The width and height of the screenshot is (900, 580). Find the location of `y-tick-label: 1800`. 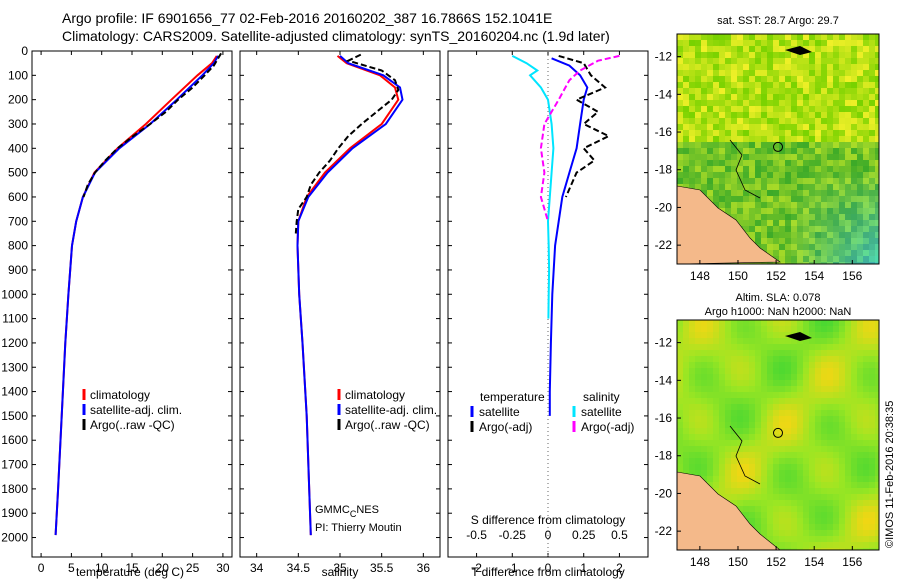

y-tick-label: 1800 is located at coordinates (14, 489).